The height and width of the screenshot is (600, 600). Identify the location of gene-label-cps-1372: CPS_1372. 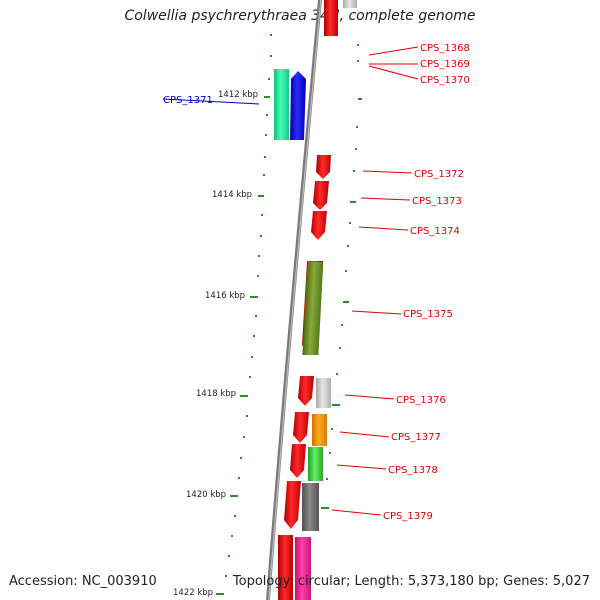
(439, 174).